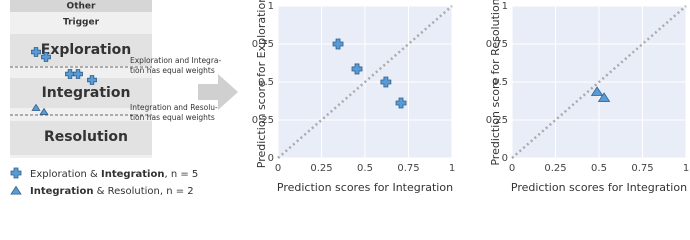  Describe the element at coordinates (94, 174) in the screenshot. I see `legend-text: &` at that location.